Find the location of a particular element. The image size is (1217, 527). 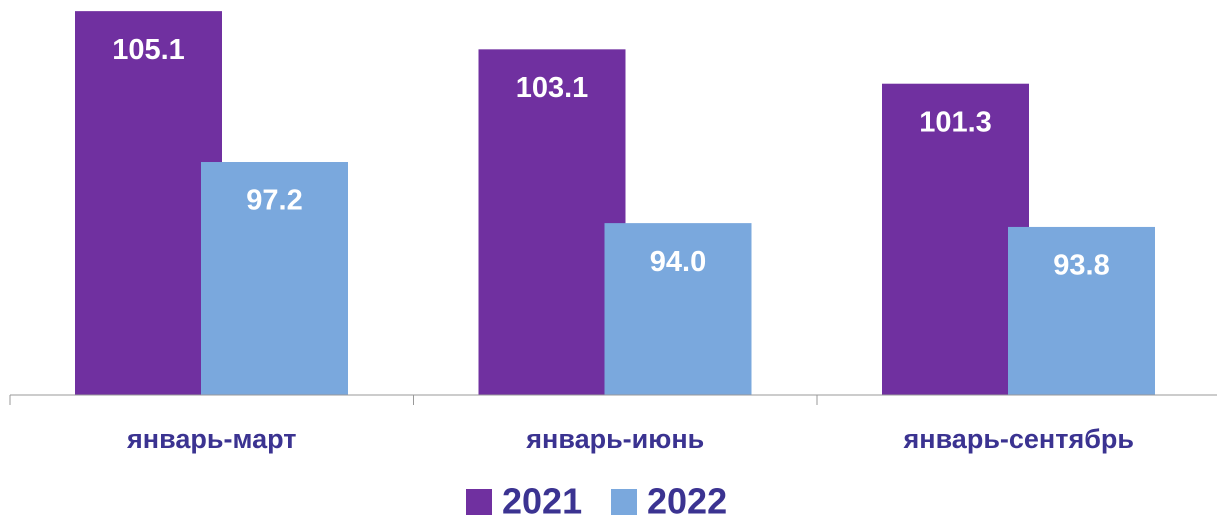

x-tick-label: январь-март is located at coordinates (211, 439).